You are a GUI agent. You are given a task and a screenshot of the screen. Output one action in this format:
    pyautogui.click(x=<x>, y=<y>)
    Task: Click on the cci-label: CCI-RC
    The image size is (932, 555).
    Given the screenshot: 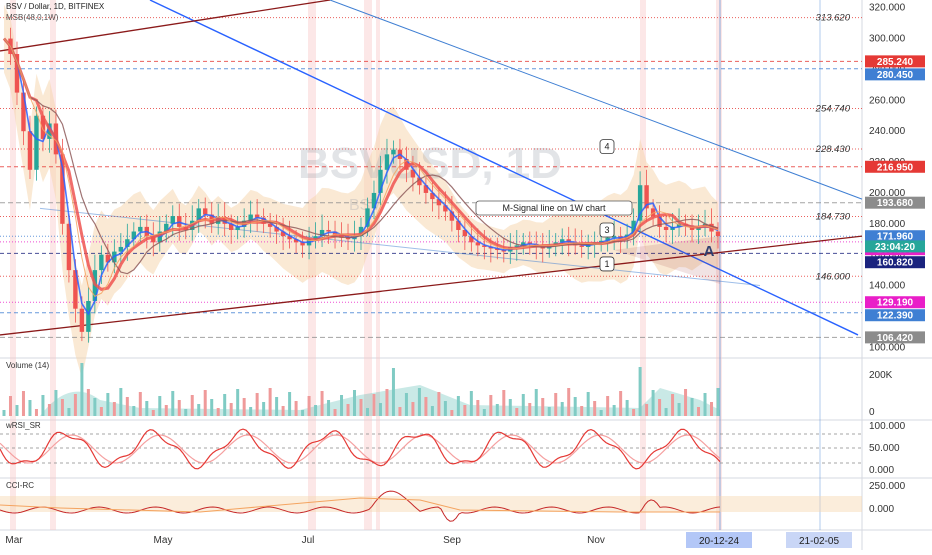 What is the action you would take?
    pyautogui.click(x=20, y=485)
    